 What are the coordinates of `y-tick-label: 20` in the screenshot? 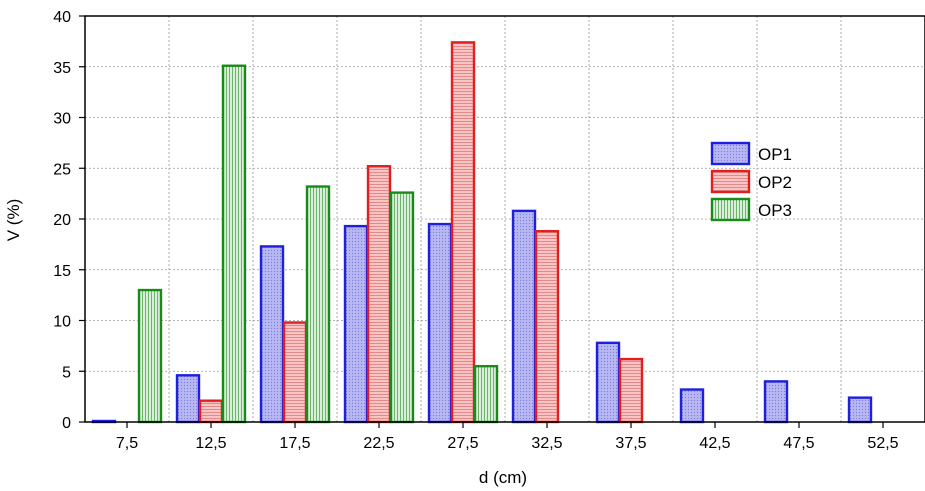 It's located at (62, 220).